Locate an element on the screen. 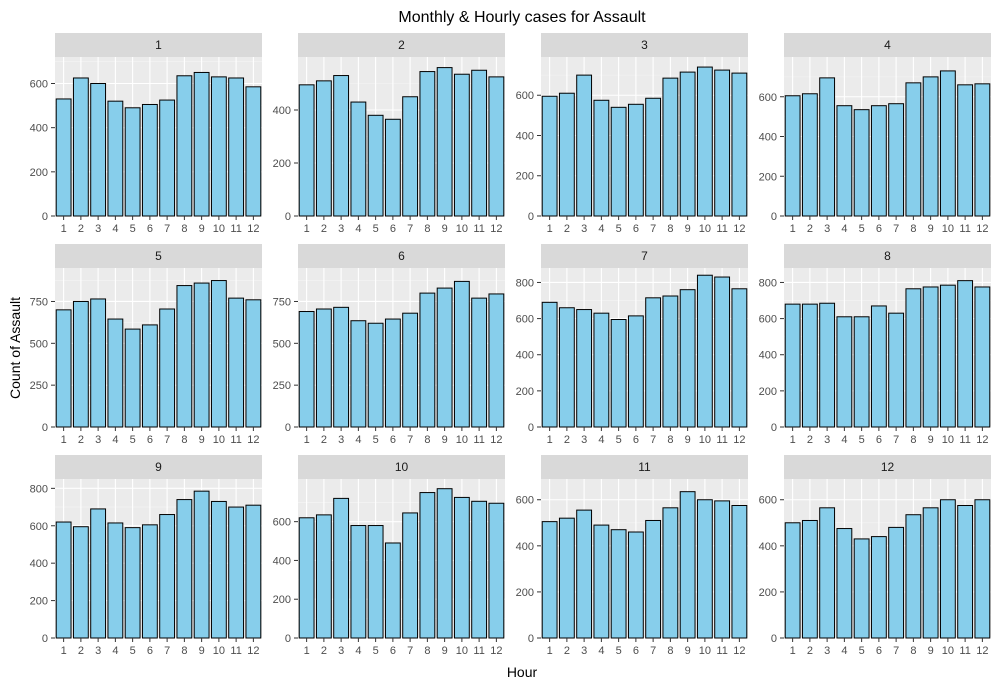 The width and height of the screenshot is (1000, 685). facet-strip-label: 1 is located at coordinates (158, 45).